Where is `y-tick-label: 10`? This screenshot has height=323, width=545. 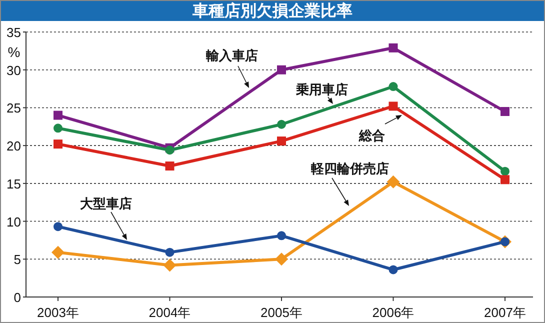 y-tick-label: 10 is located at coordinates (13, 222).